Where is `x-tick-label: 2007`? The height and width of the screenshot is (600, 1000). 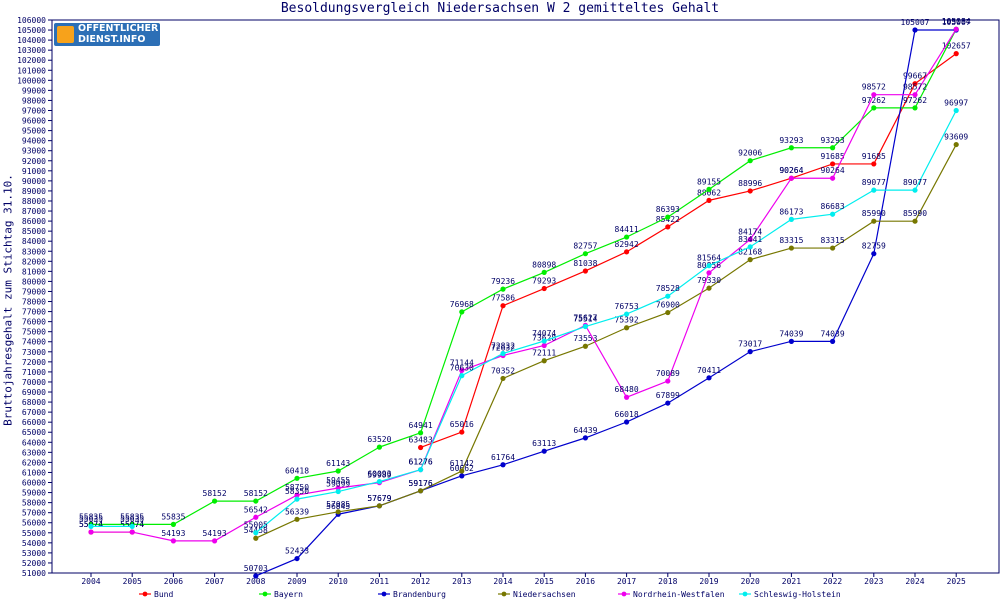
x-tick-label: 2007 is located at coordinates (214, 581).